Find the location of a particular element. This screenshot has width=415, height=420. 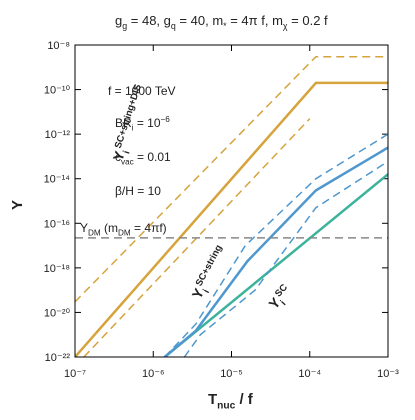

text-part: SC is located at coordinates (281, 290).